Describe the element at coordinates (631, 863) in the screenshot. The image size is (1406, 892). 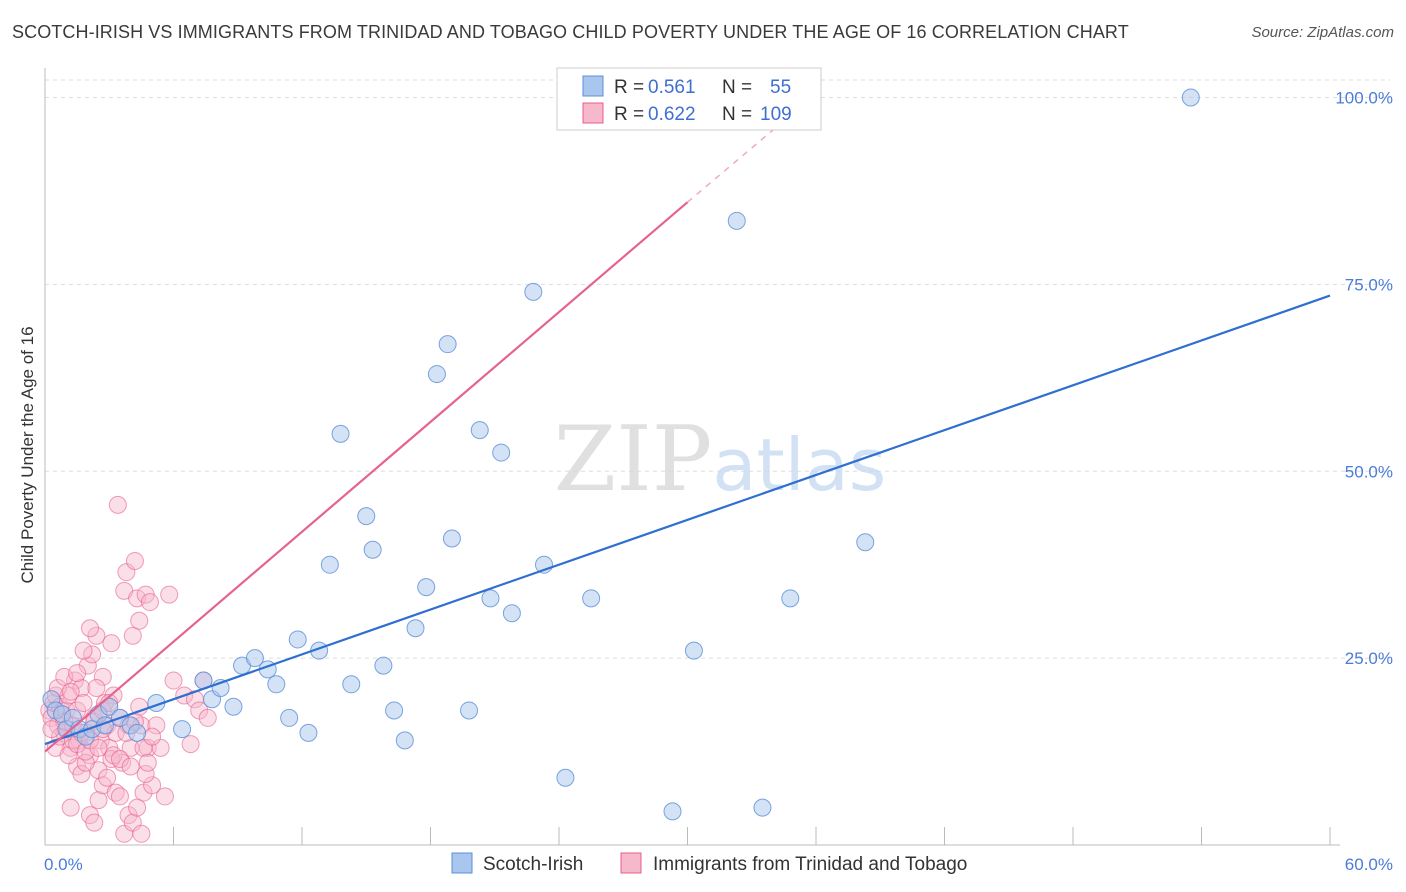
I see `bottom-legend-swatch-pink` at that location.